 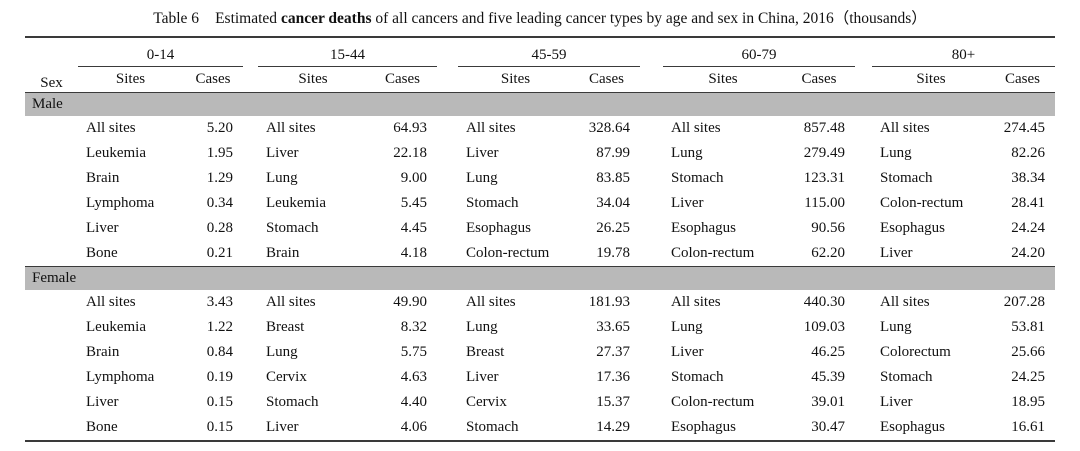 What do you see at coordinates (963, 52) in the screenshot?
I see `age-group-header-80plus: 80+` at bounding box center [963, 52].